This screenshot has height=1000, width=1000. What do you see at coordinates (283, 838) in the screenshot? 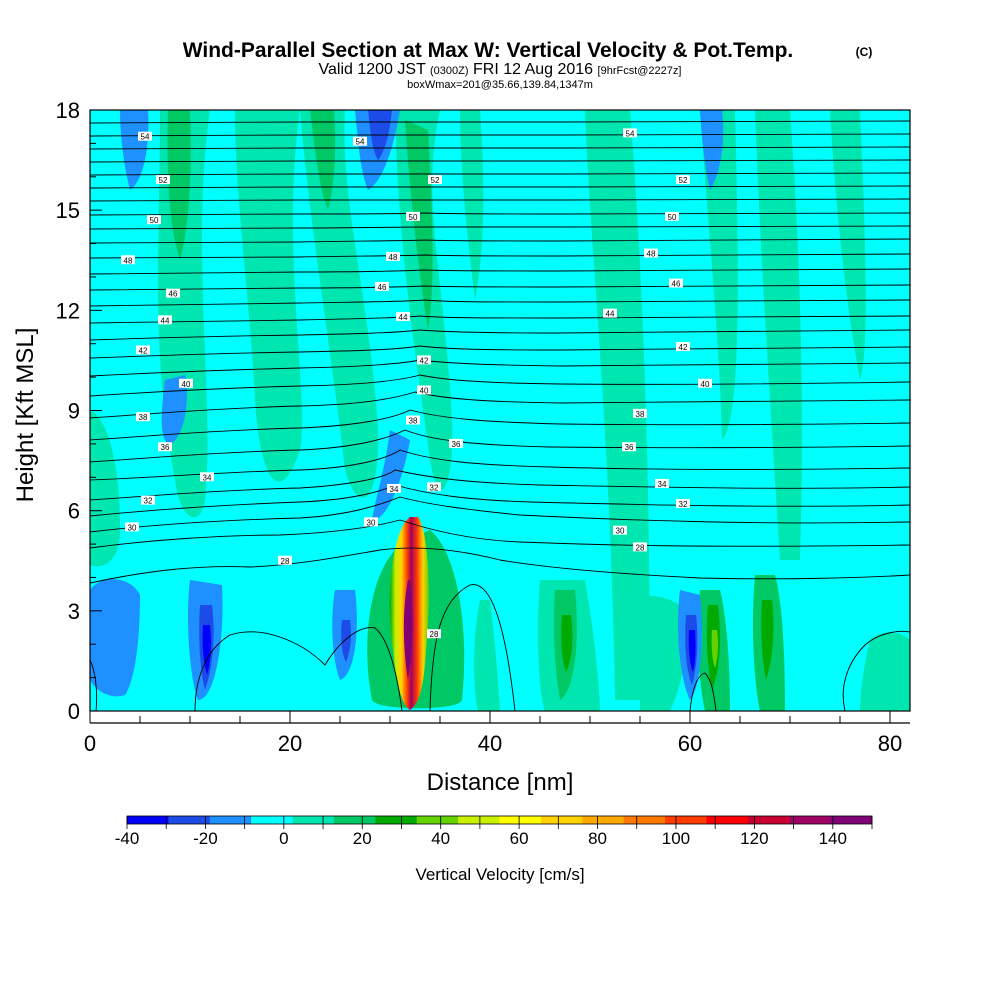
I see `colorbar-tick-label: 0` at bounding box center [283, 838].